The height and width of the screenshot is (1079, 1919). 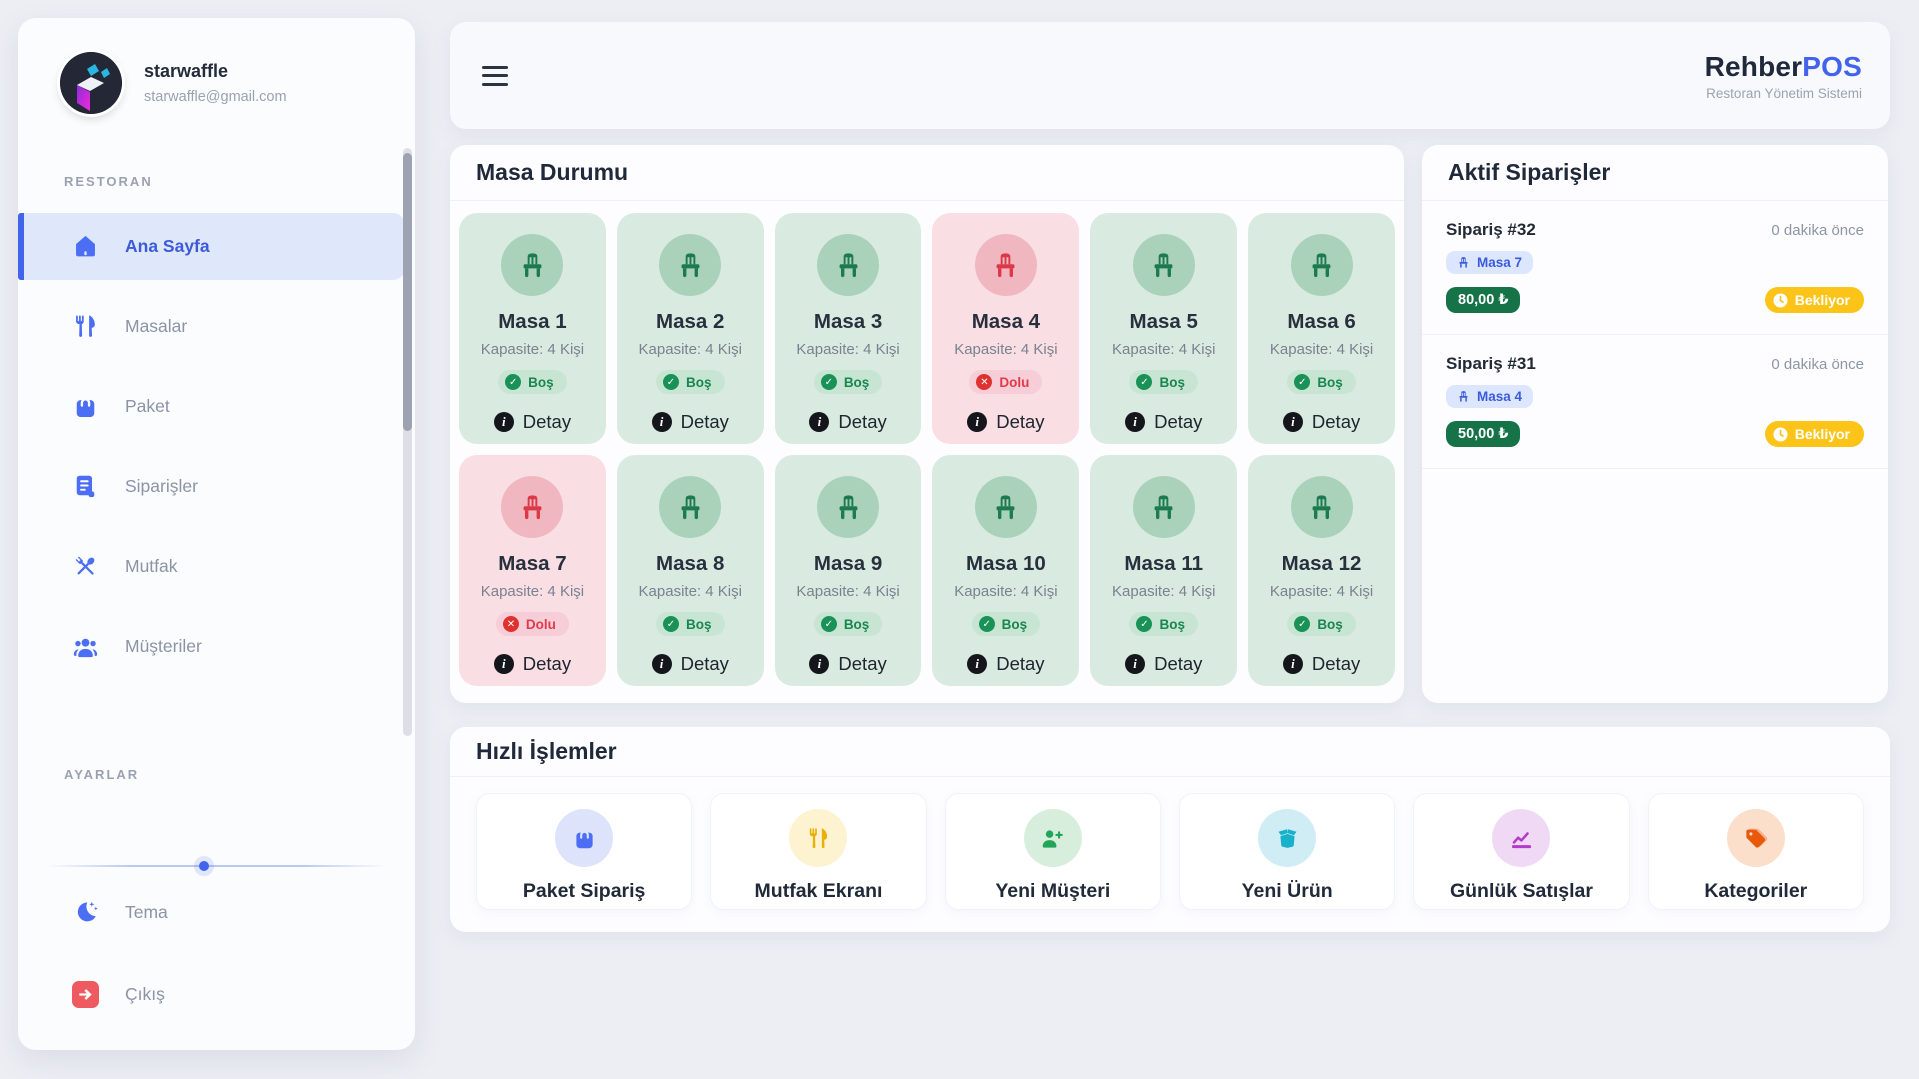 I want to click on table-name: Masa 5, so click(x=1163, y=321).